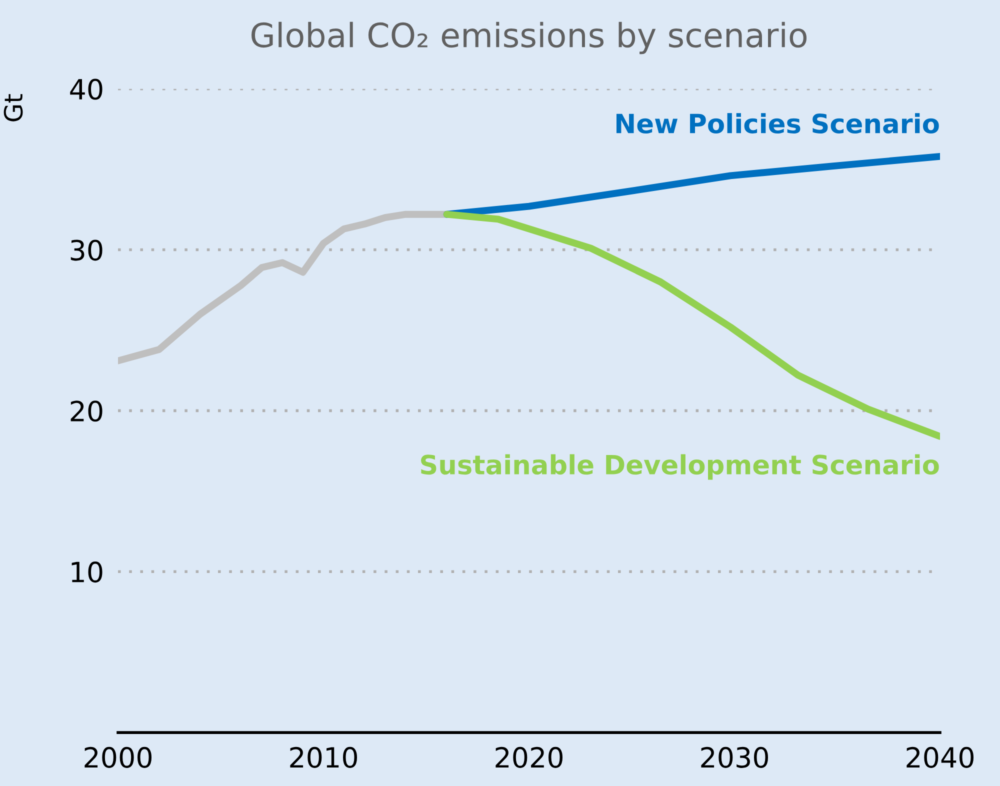  What do you see at coordinates (529, 757) in the screenshot?
I see `x-tick-label: 2020` at bounding box center [529, 757].